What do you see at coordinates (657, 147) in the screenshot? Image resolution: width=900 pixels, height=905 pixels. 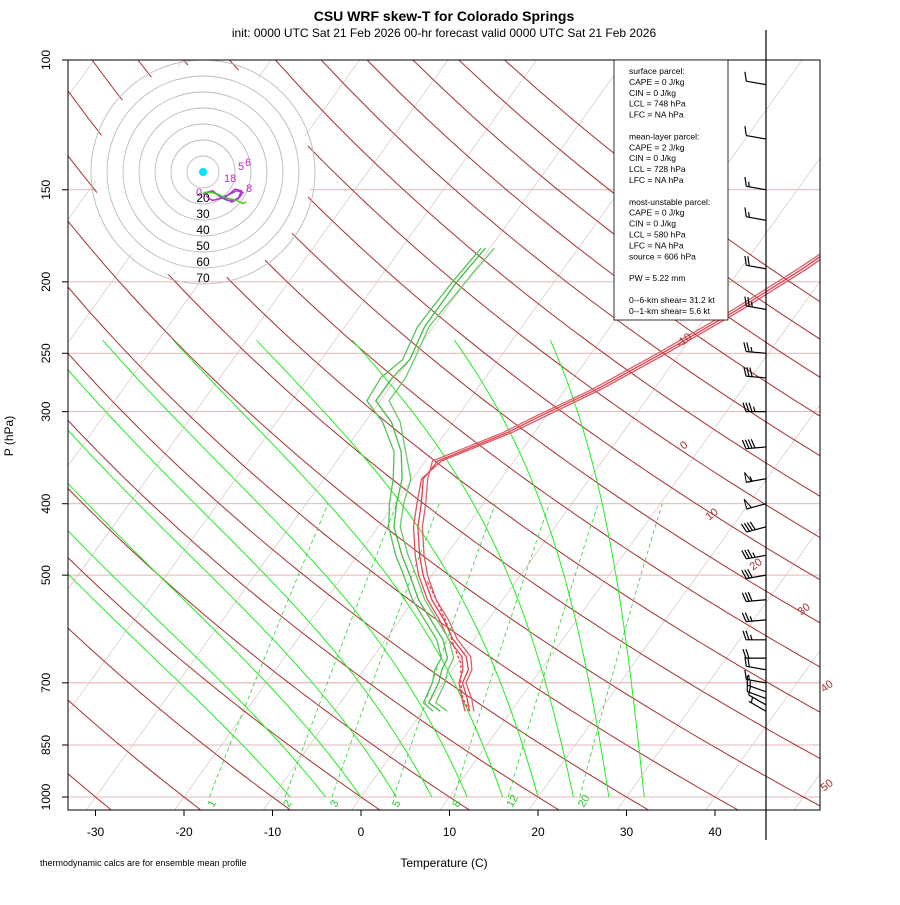 I see `stats-line: CAPE = 2 J/kg` at bounding box center [657, 147].